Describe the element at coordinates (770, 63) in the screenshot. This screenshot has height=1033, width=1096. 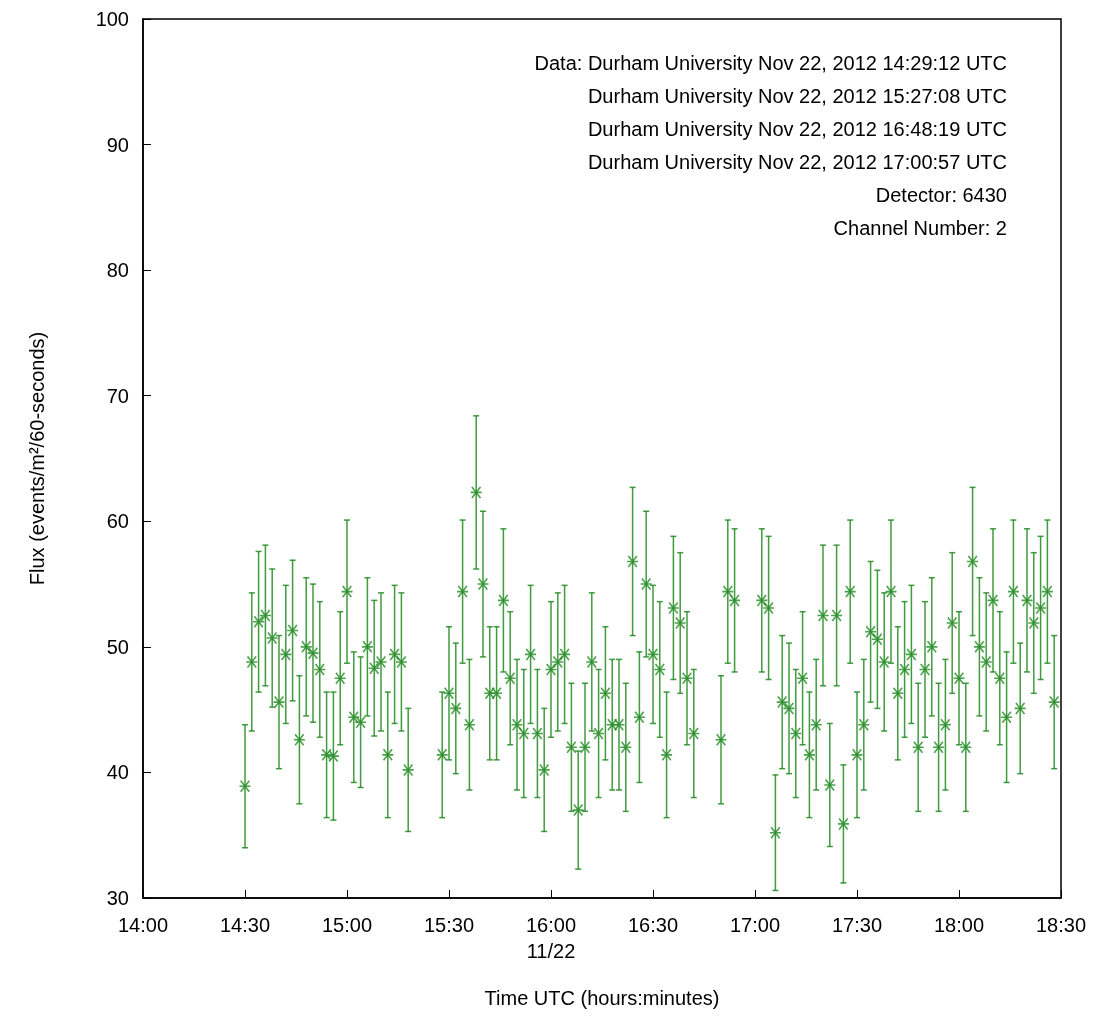
I see `annotation: Data: Durham University Nov 22, 2012 14:29:12 UTC` at that location.